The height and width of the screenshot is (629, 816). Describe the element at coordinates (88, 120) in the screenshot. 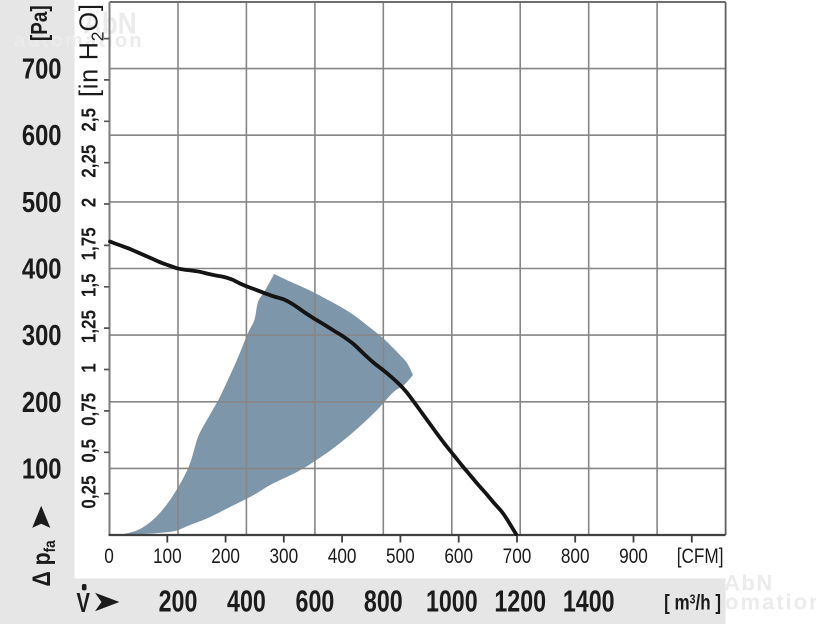

I see `svg-text: 2,5` at that location.